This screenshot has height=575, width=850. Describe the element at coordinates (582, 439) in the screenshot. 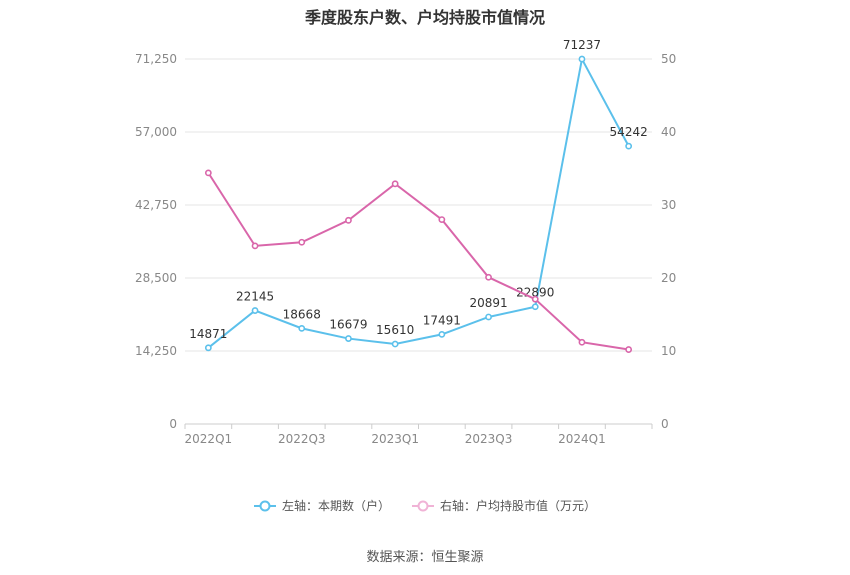

I see `x-tick-label: 2024Q1` at that location.